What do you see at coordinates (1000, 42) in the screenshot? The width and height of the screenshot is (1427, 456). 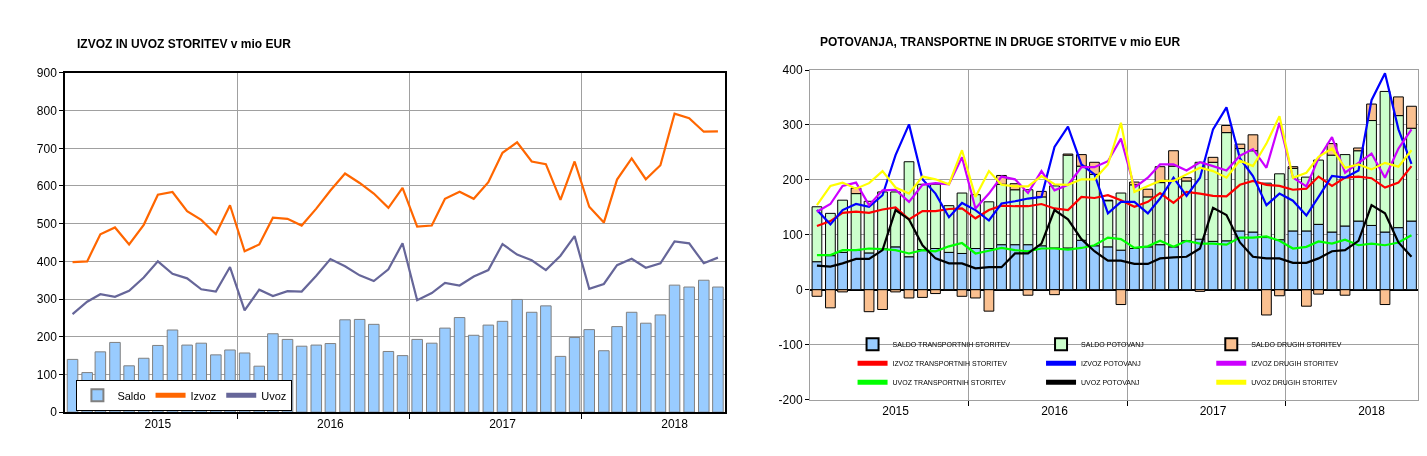 I see `chart-title: POTOVANJA, TRANSPORTNE IN DRUGE STORITVE v mio EUR` at bounding box center [1000, 42].